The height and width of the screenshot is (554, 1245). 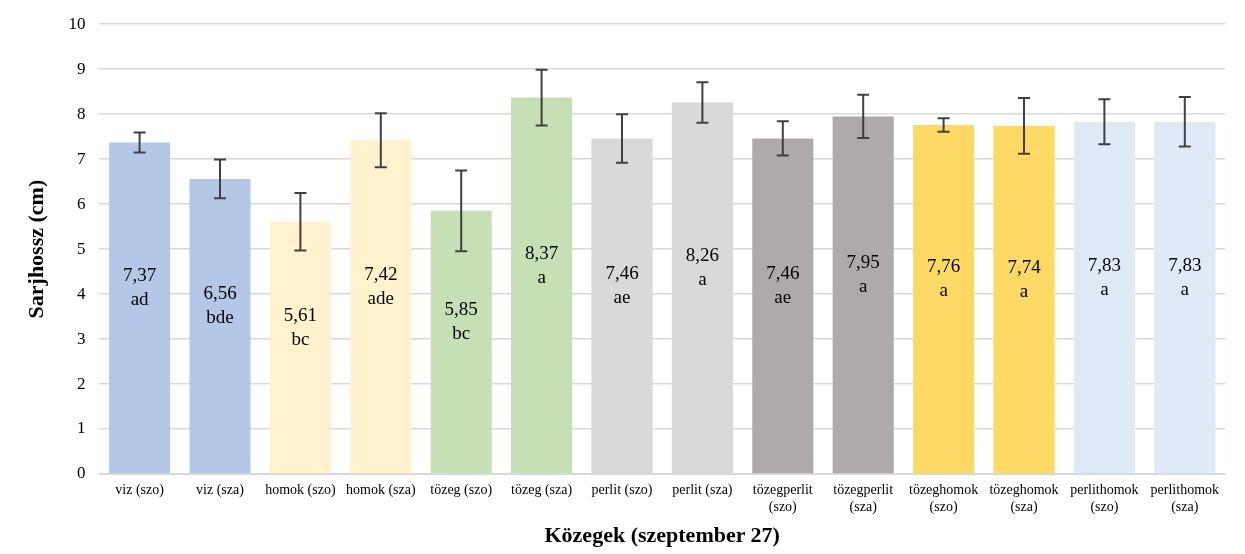 I want to click on y-tick-label: 8, so click(x=81, y=113).